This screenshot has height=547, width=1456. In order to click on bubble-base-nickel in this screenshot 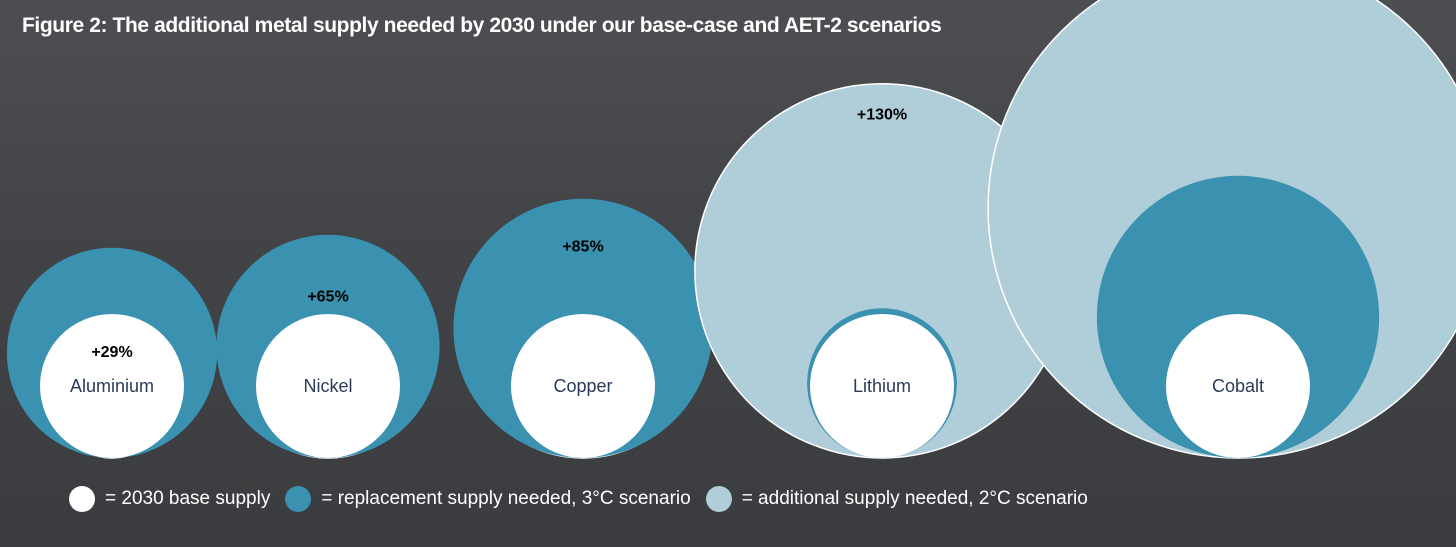, I will do `click(328, 386)`.